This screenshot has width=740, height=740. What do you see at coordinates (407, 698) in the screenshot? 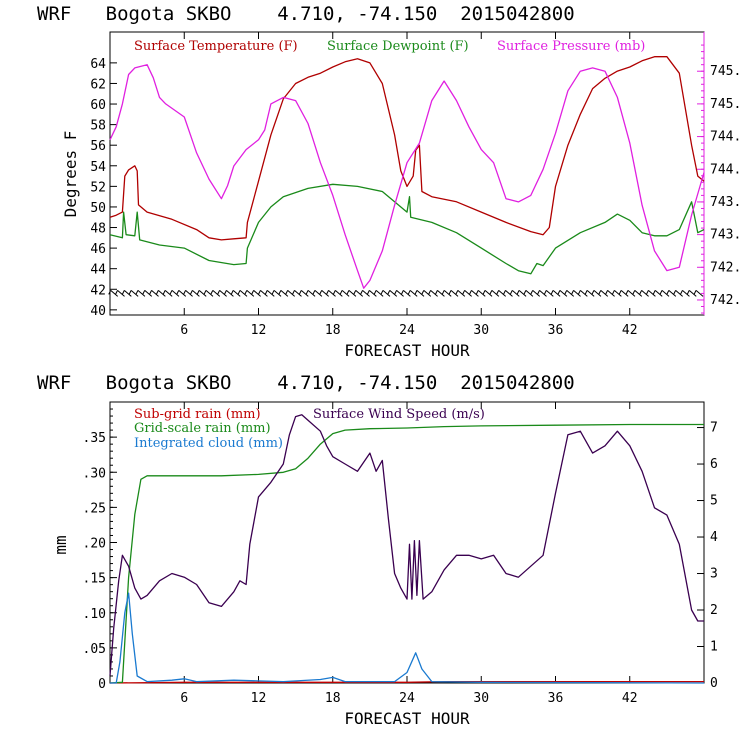
I see `x-tick-label: 24` at bounding box center [407, 698].